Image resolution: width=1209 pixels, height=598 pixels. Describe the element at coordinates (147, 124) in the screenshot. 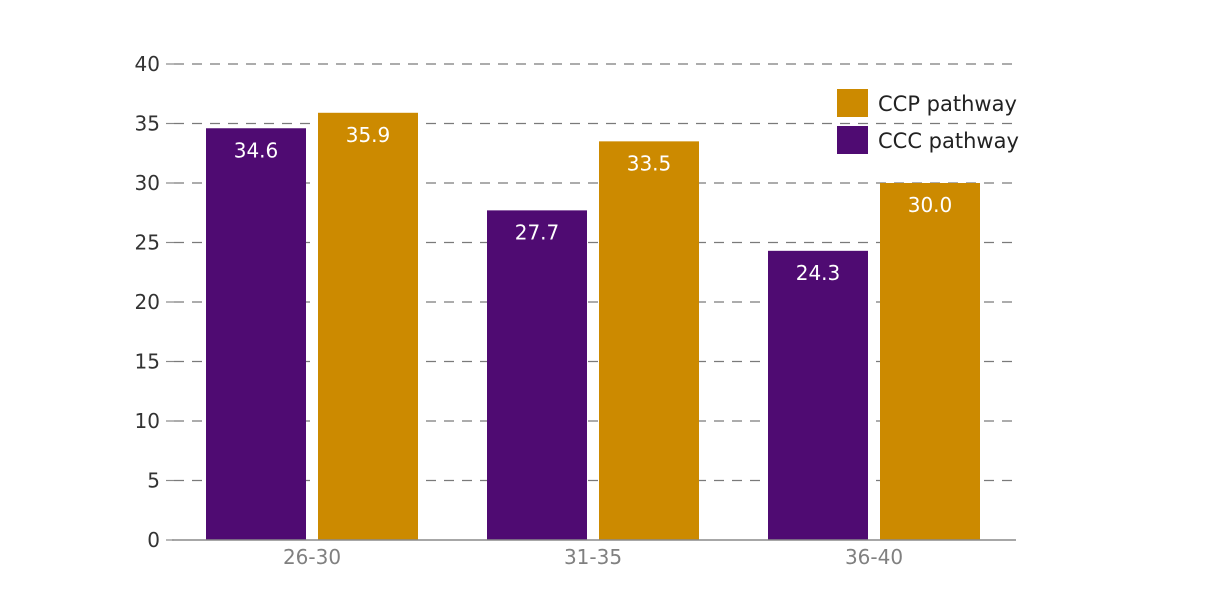

I see `y-tick-label: 35` at that location.